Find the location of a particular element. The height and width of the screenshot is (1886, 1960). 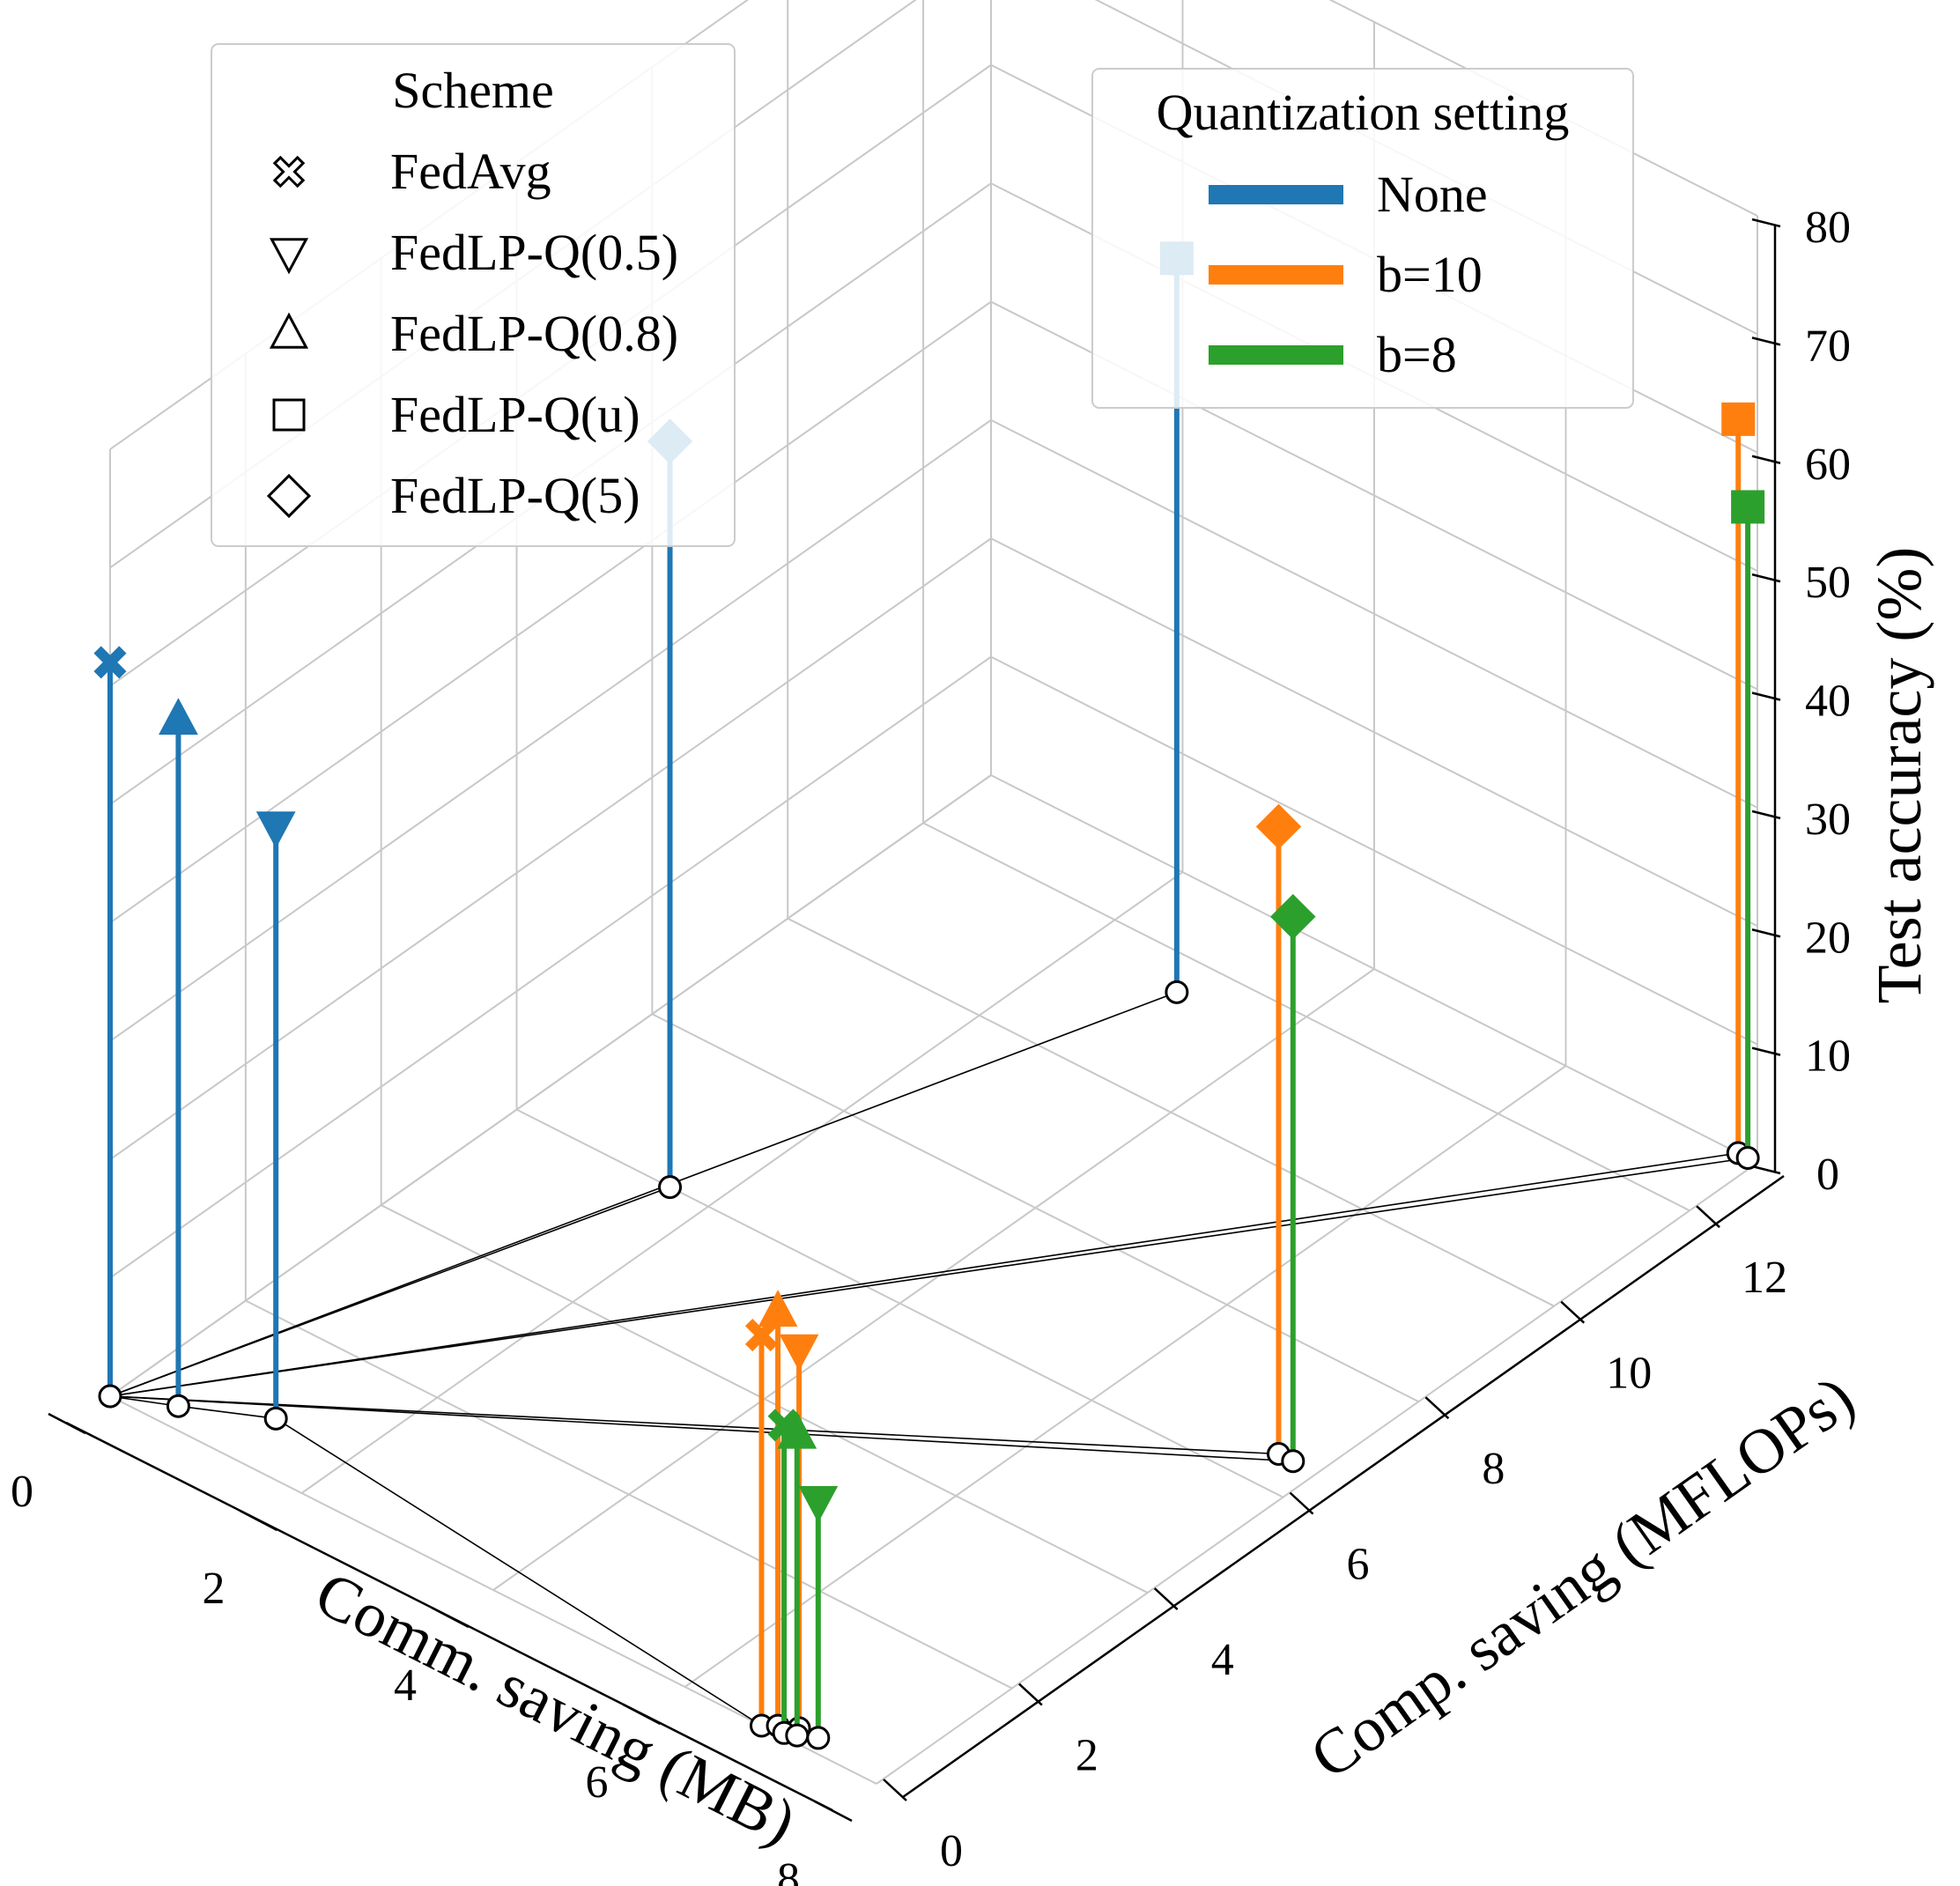

legend-scheme-label-3: FedLP-Q(u) is located at coordinates (515, 414).